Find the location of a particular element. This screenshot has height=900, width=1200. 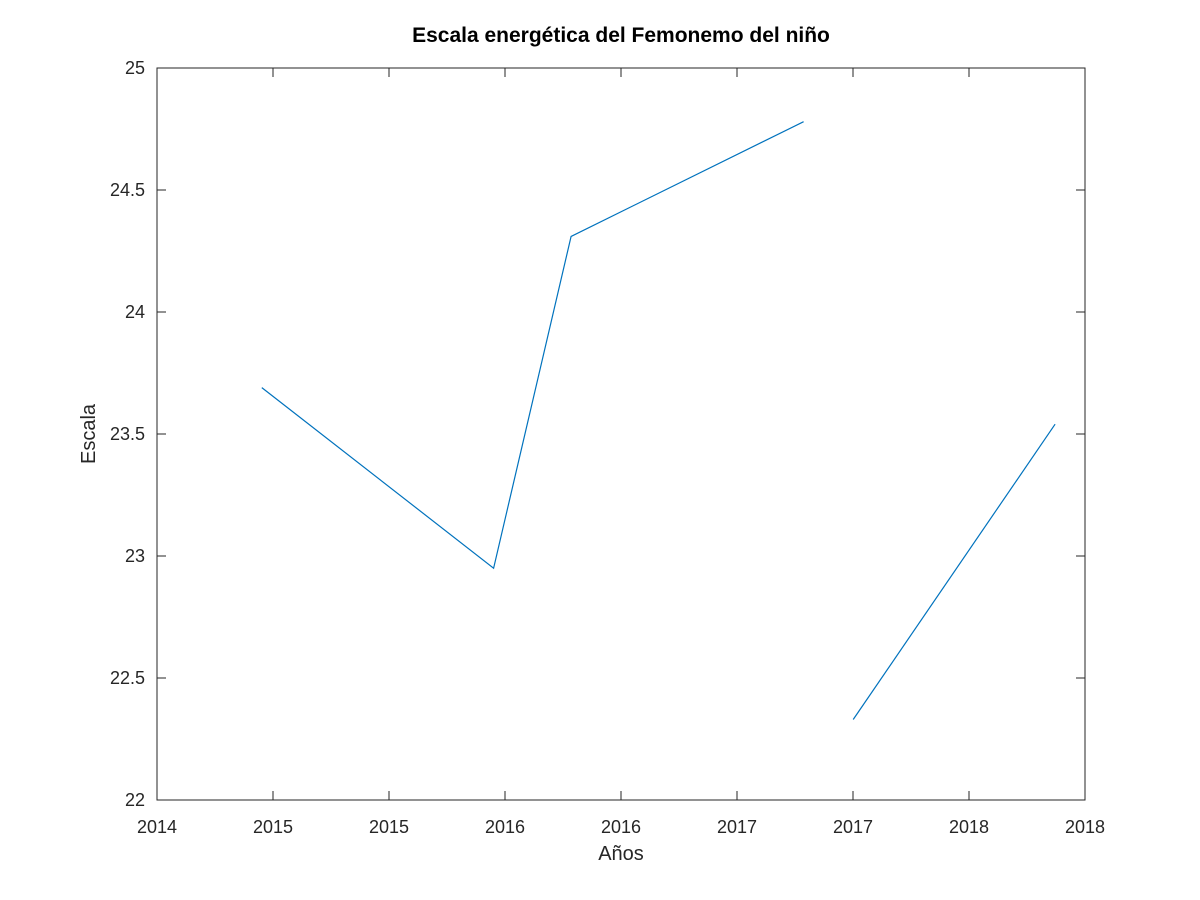

x-axis-label: Años is located at coordinates (621, 854).